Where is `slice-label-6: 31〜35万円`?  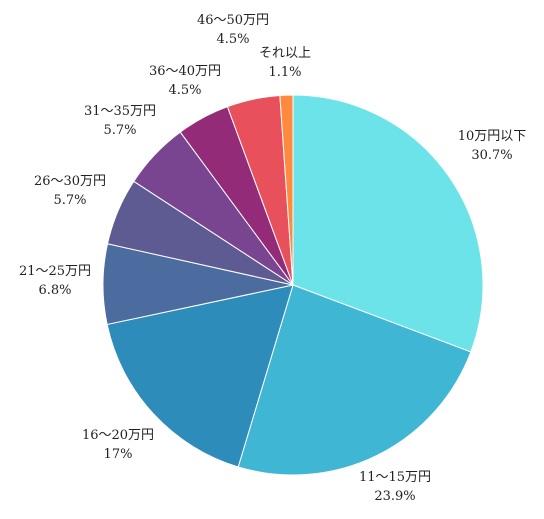 slice-label-6: 31〜35万円 is located at coordinates (120, 111).